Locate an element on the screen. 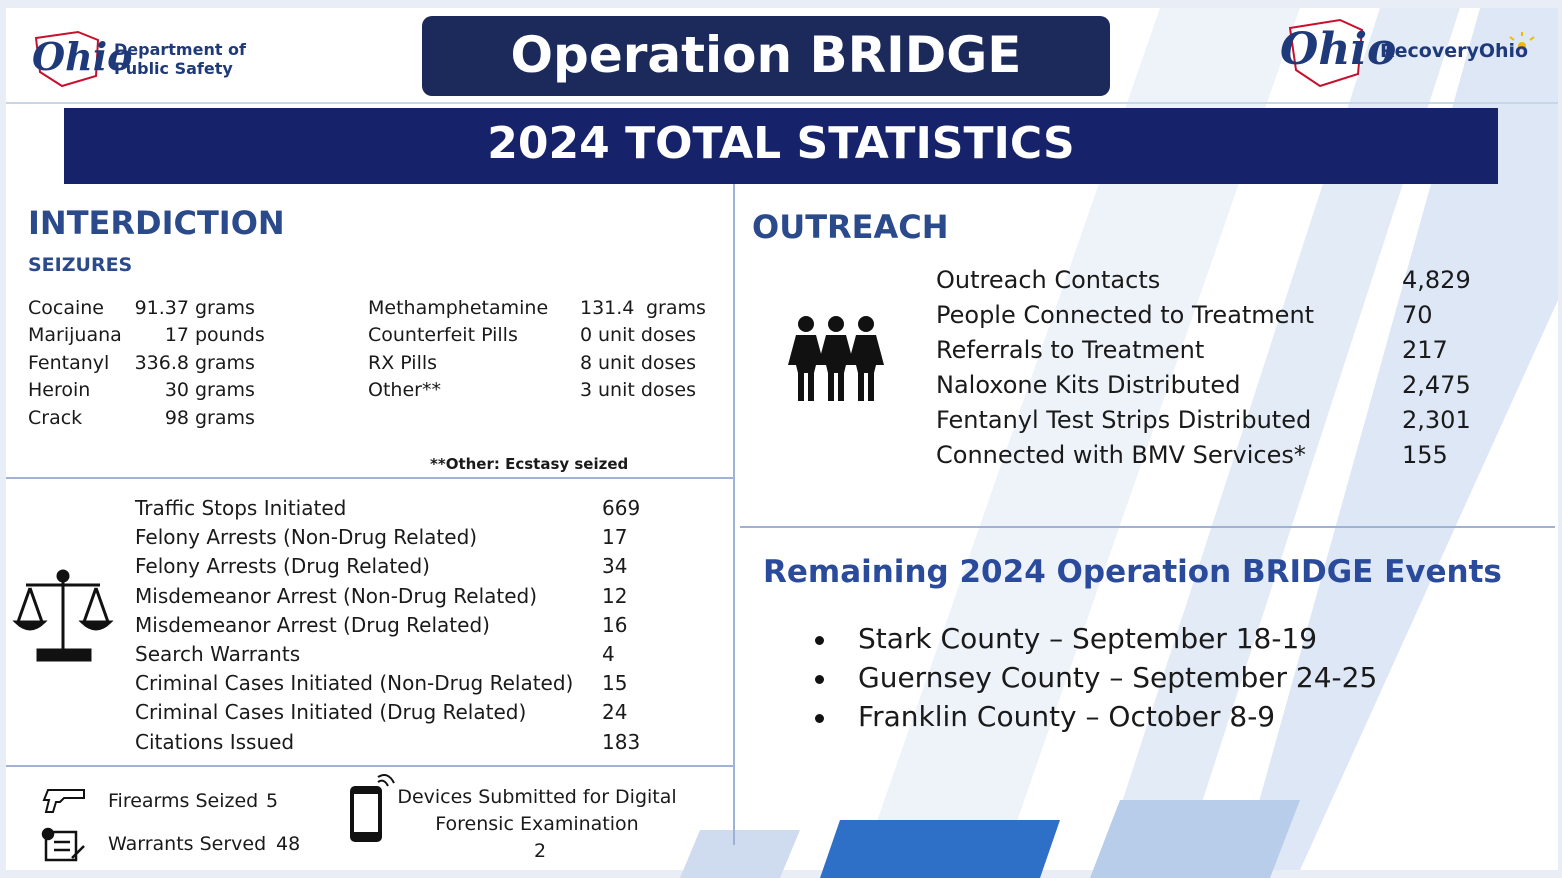 The width and height of the screenshot is (1562, 878). stat-value: 24 is located at coordinates (615, 712).